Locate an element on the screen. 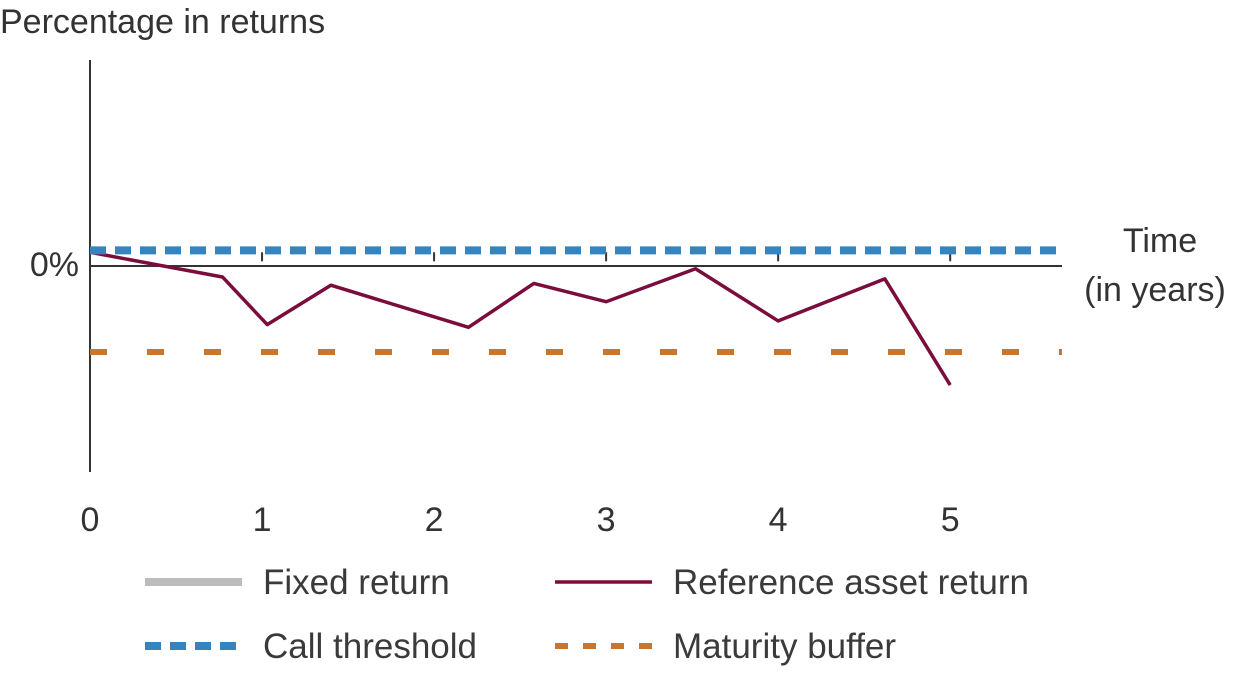  legend-label: Call threshold is located at coordinates (370, 646).